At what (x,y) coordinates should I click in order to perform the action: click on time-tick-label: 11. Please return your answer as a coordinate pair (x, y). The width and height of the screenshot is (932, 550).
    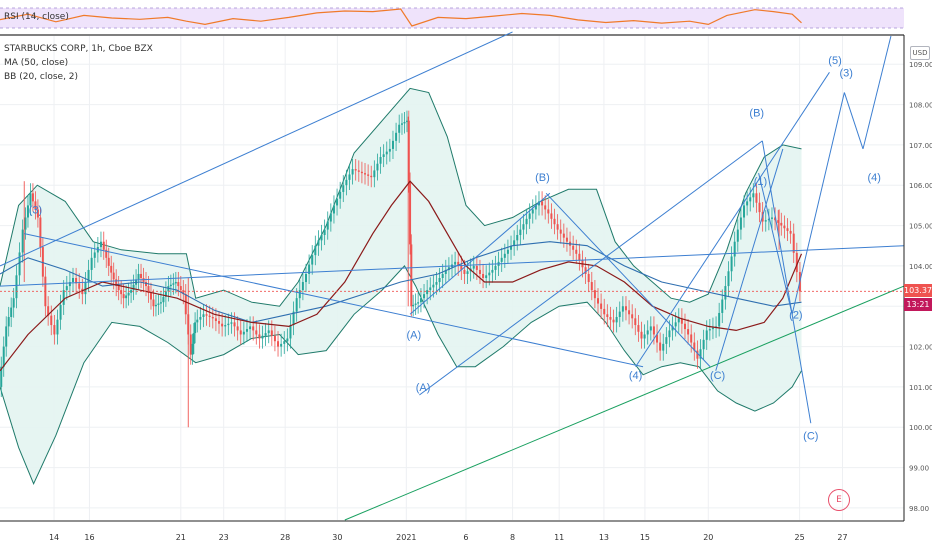
    Looking at the image, I should click on (559, 537).